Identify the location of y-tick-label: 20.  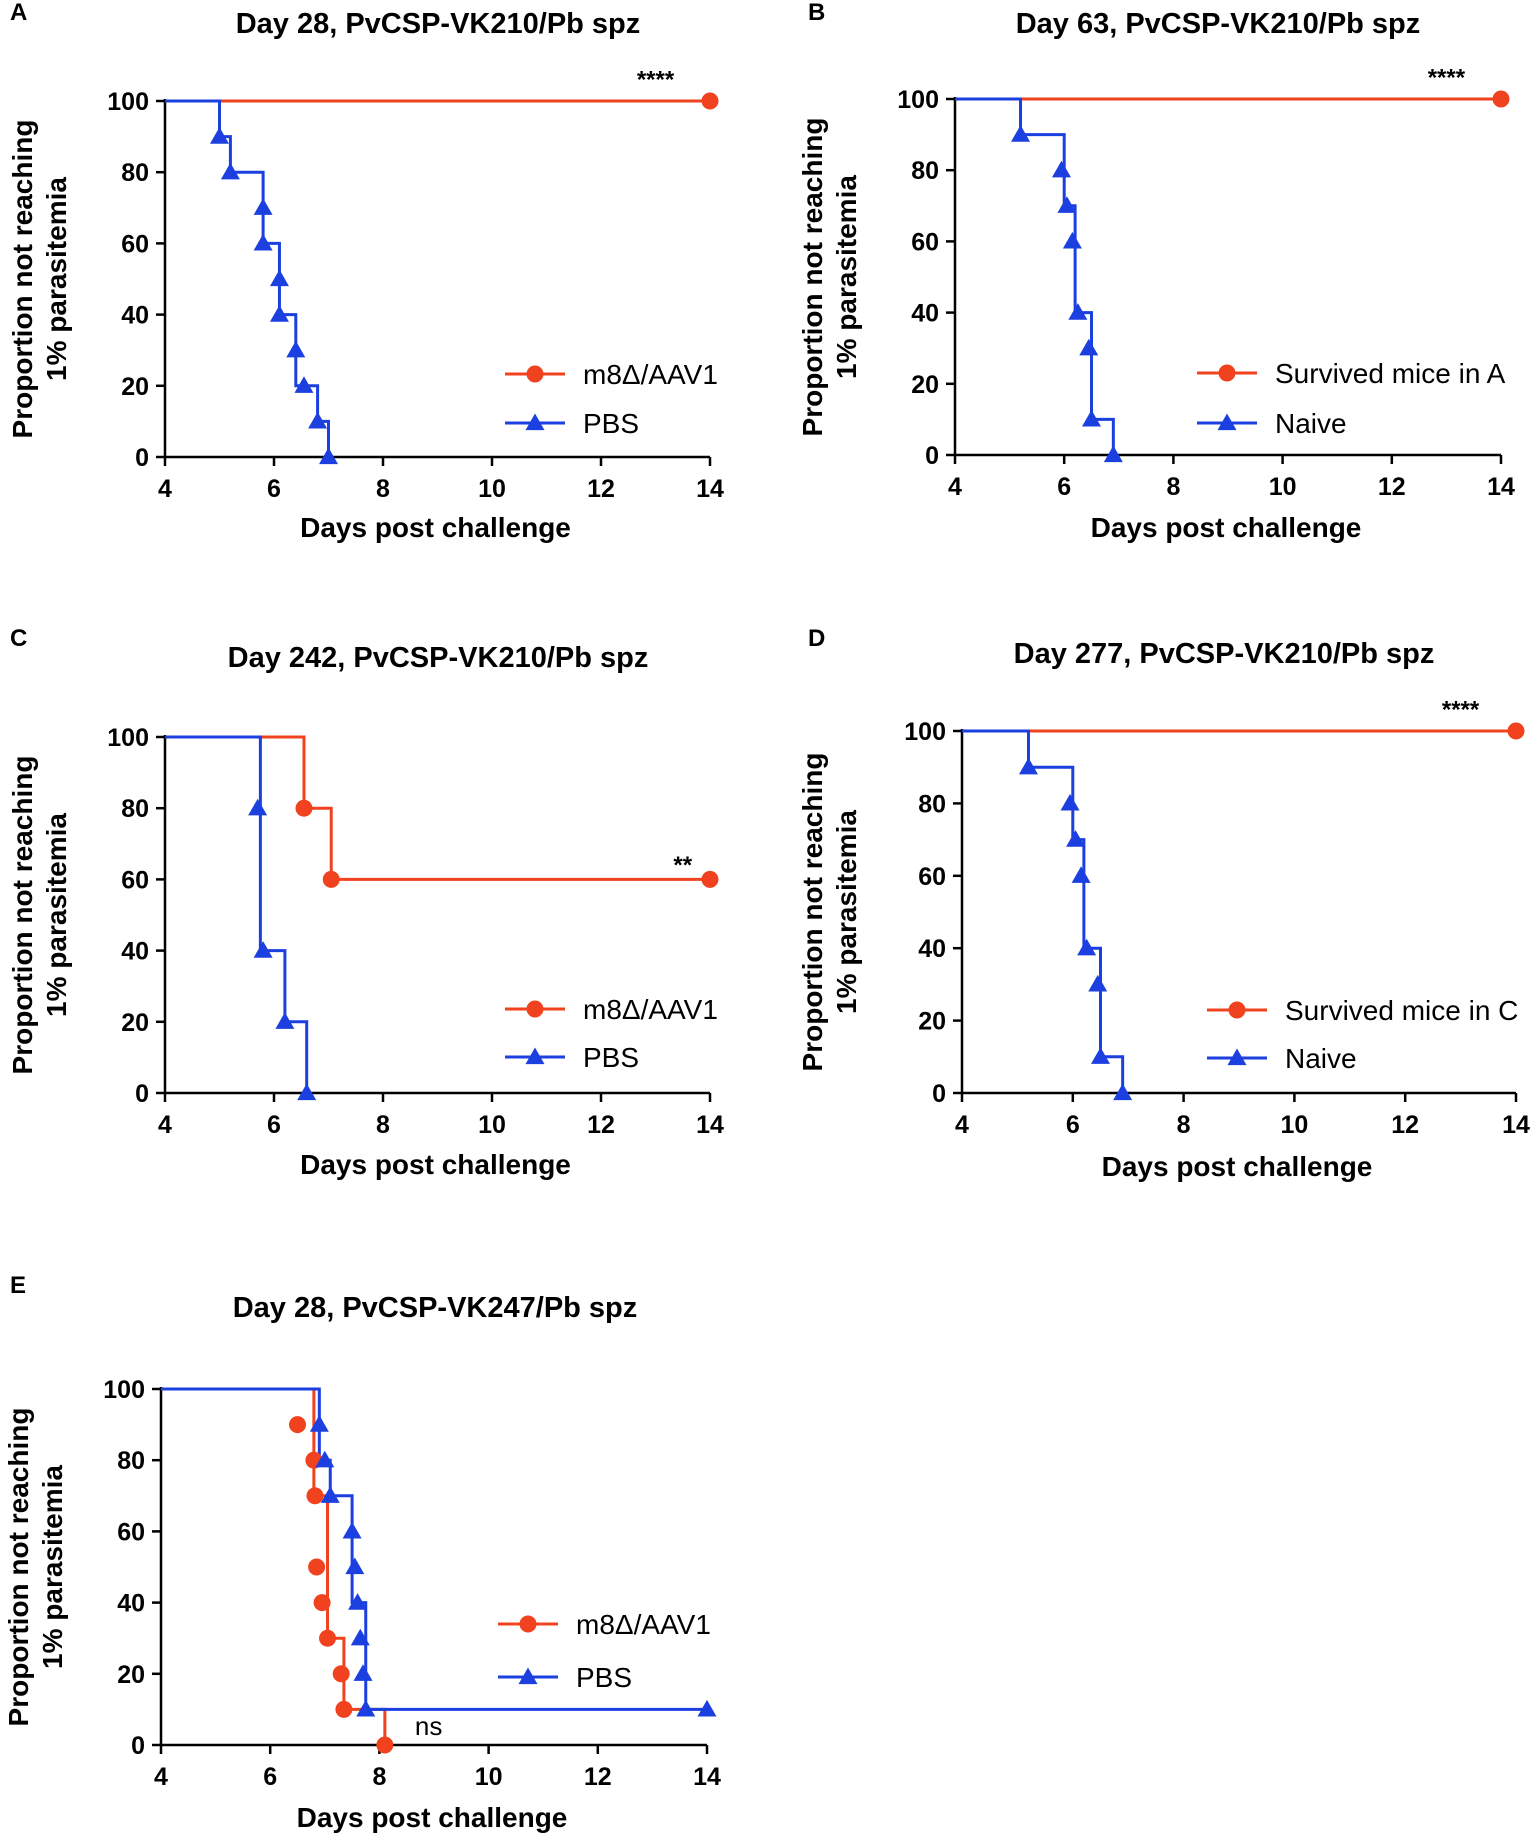
(131, 1675).